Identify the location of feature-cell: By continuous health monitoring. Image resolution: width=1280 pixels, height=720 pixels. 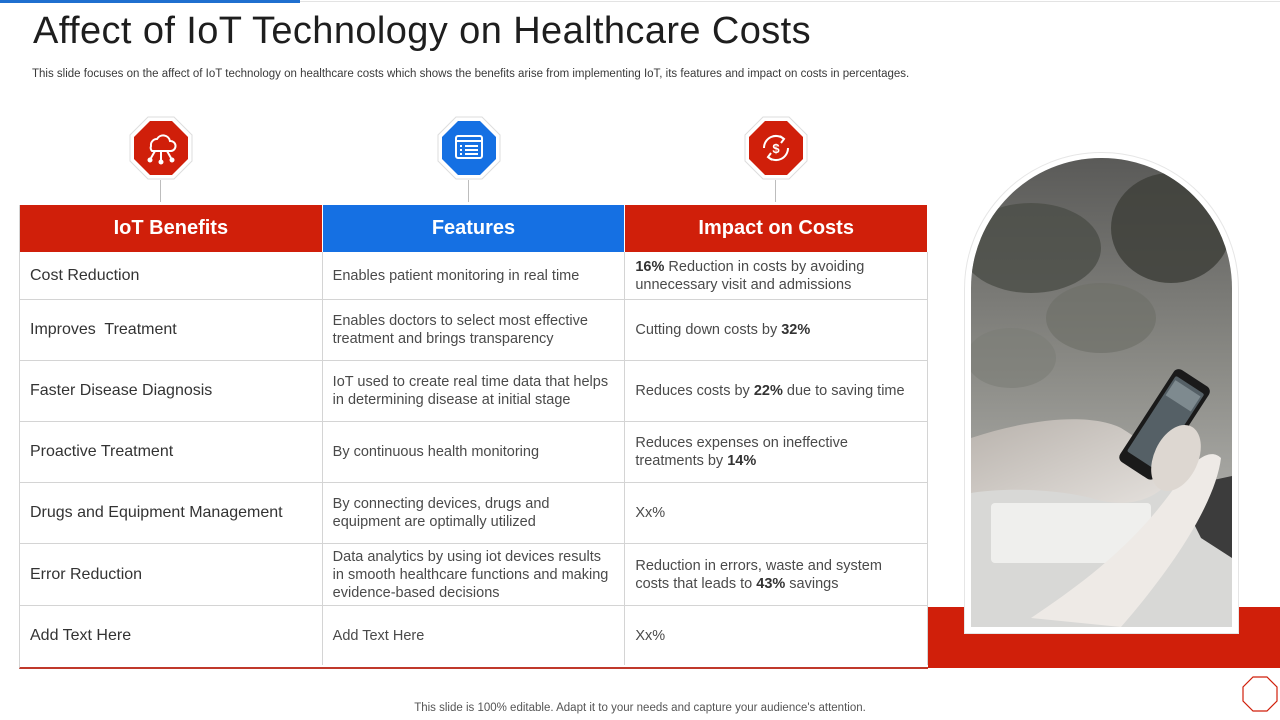
(474, 452).